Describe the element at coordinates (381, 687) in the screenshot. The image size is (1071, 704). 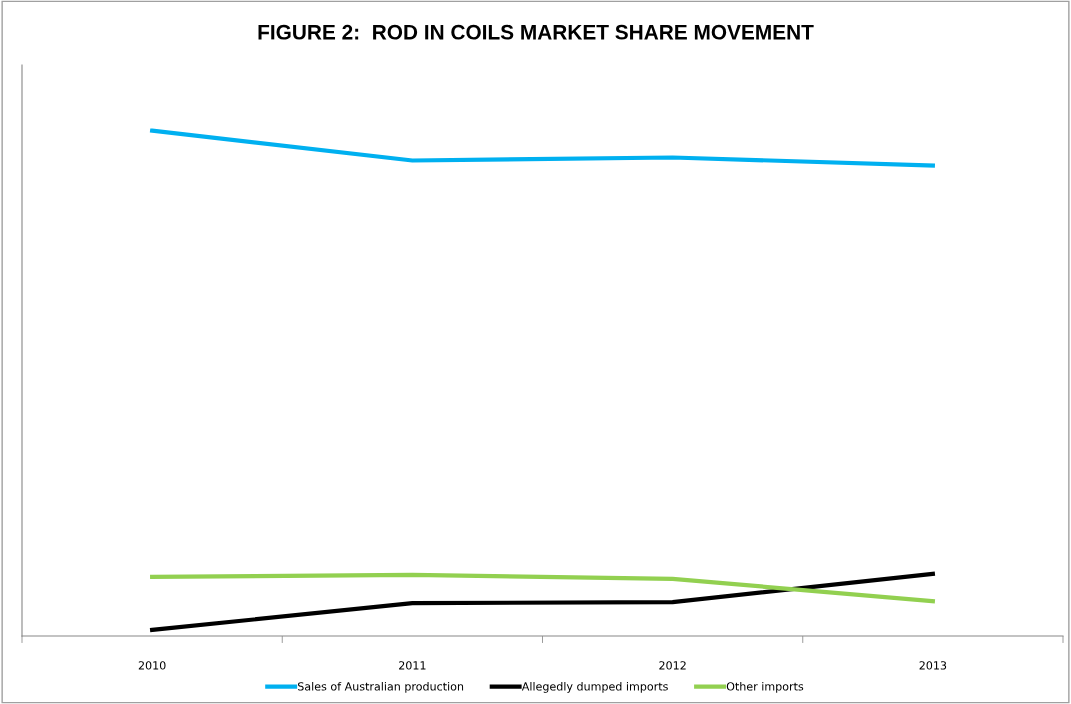
I see `legend-label: Sales of Australian production` at that location.